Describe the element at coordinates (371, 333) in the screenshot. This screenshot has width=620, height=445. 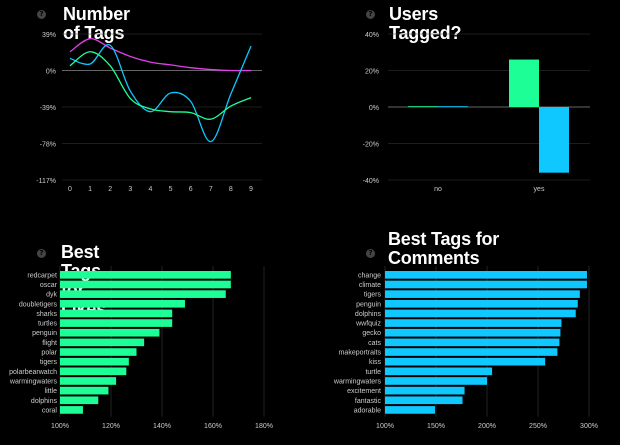
I see `category-label: gecko` at that location.